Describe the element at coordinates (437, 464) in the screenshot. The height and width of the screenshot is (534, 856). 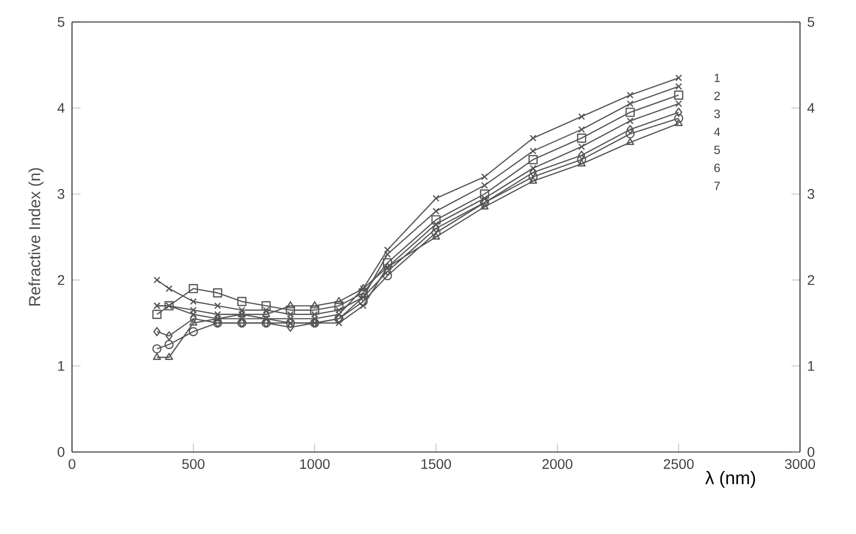
I see `x-tick-label: 1500` at that location.